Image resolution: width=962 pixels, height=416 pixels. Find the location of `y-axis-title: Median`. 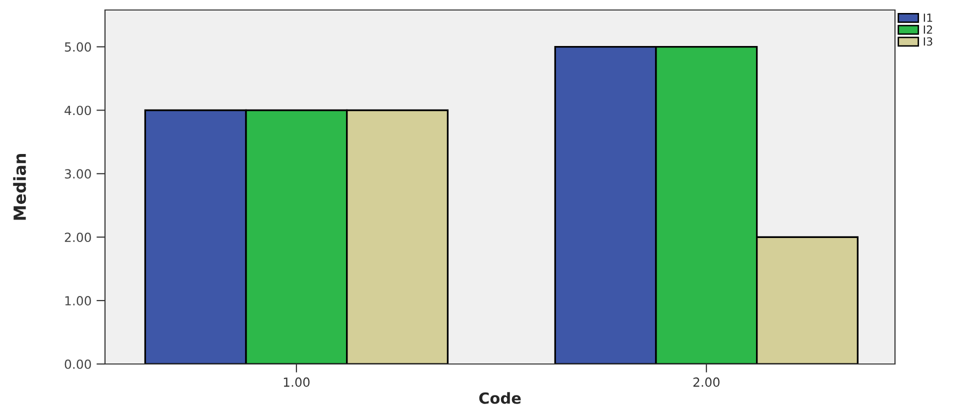

y-axis-title: Median is located at coordinates (19, 187).